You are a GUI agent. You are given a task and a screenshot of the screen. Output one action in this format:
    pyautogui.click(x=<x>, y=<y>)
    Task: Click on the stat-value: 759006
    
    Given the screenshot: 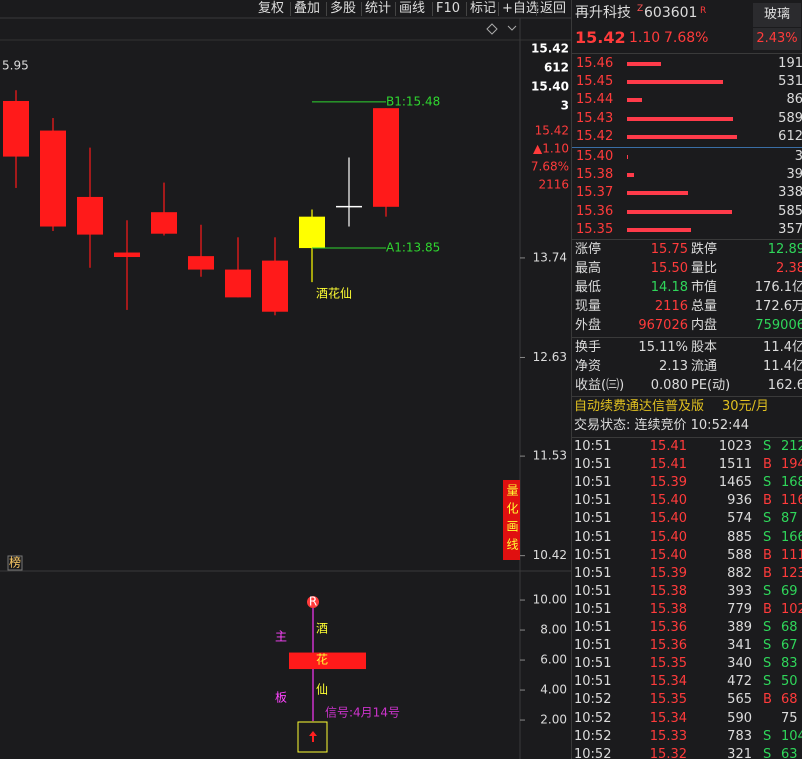 What is the action you would take?
    pyautogui.click(x=778, y=325)
    